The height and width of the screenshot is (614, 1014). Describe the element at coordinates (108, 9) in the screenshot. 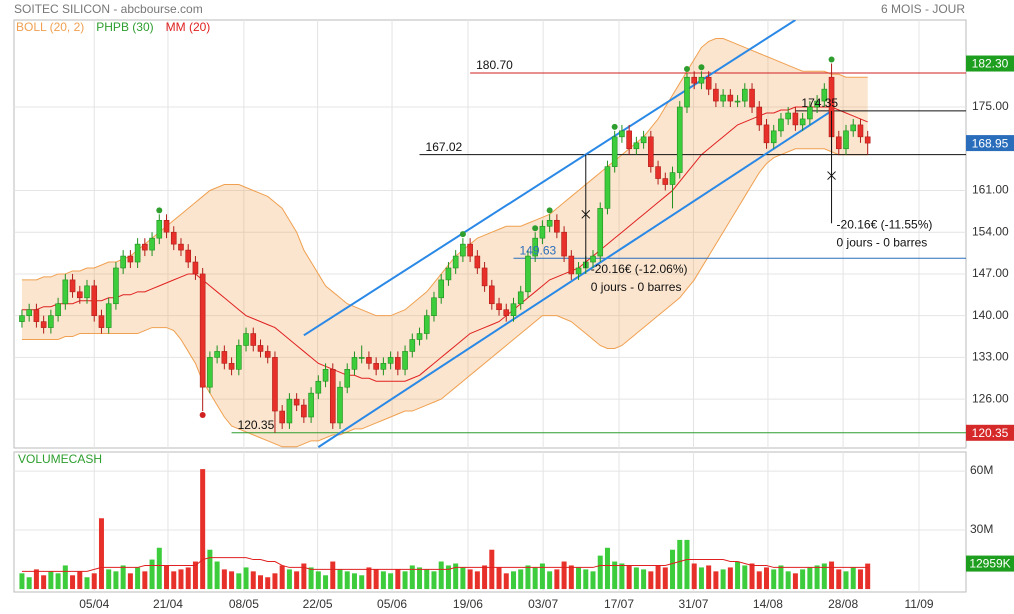

I see `chart-title: SOITEC SILICON - abcbourse.com` at that location.